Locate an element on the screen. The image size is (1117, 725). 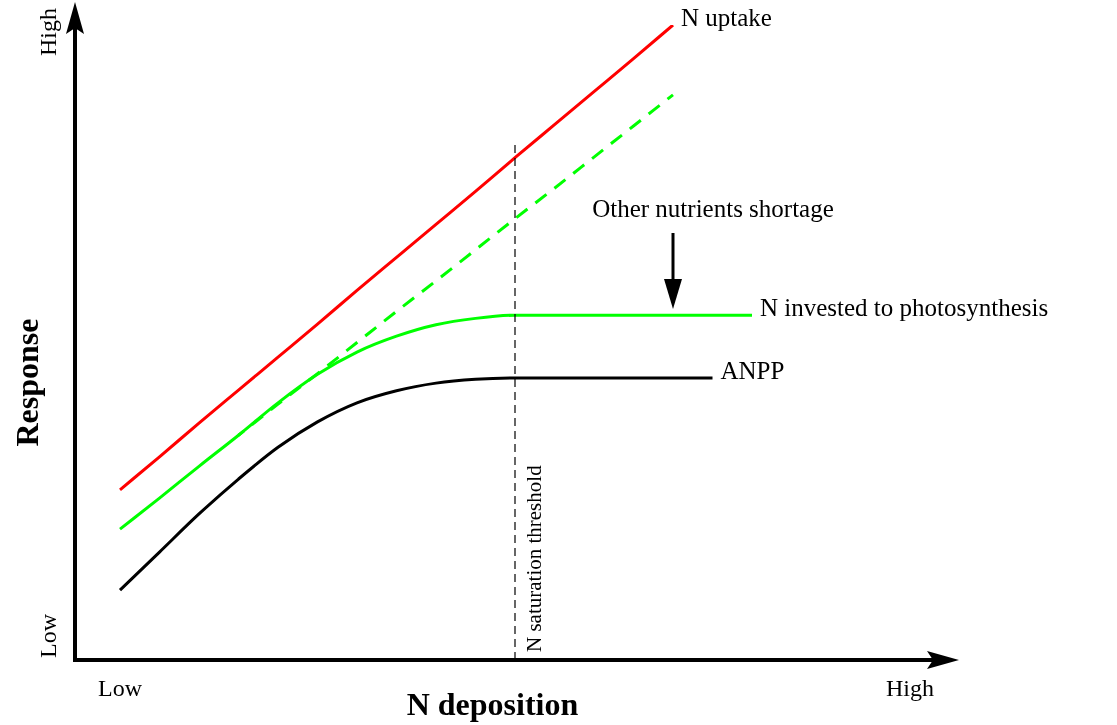
series-label: ANPP is located at coordinates (752, 370).